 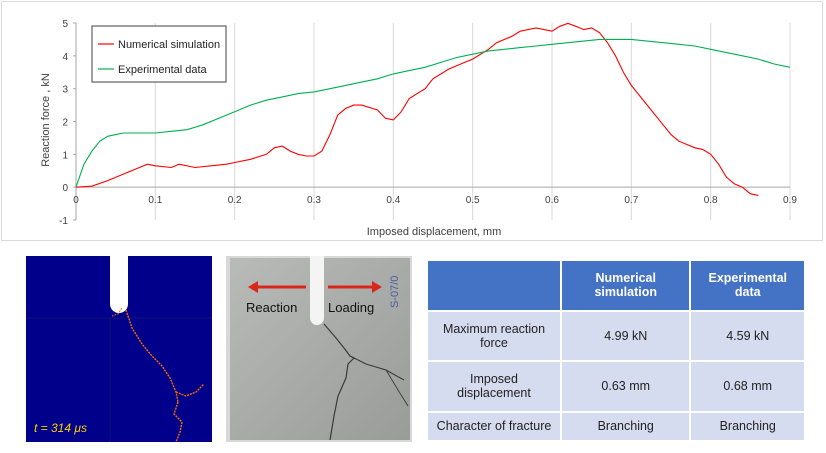 I want to click on simulation-fracture-panel: t = 314 μs, so click(x=119, y=349).